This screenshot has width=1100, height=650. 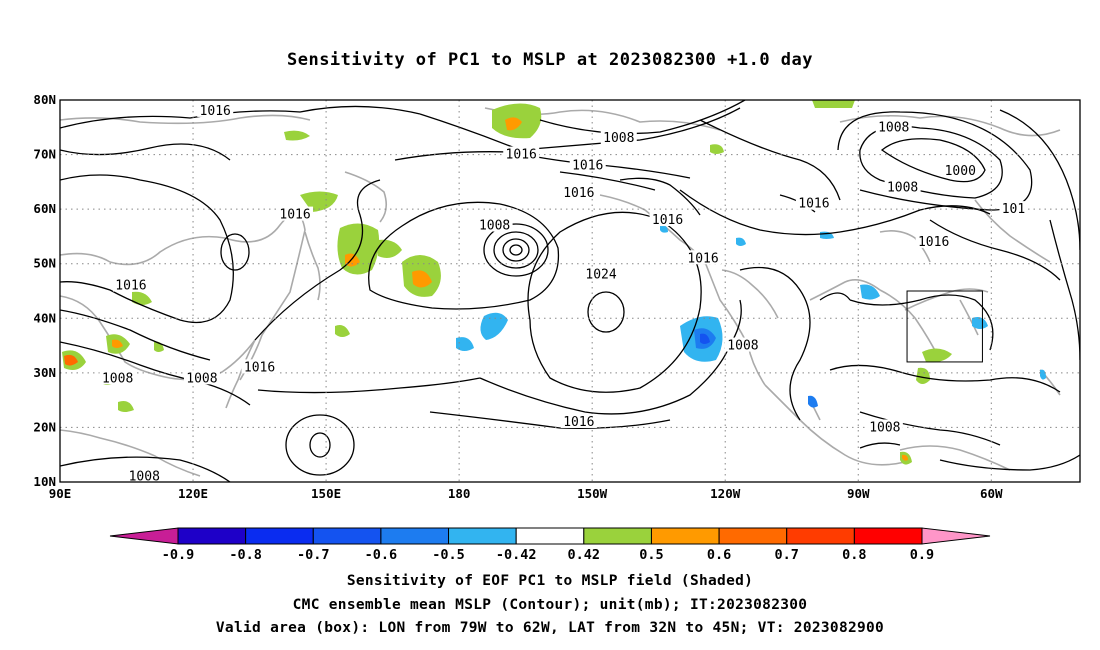 I want to click on lon-label: 120W, so click(x=725, y=493).